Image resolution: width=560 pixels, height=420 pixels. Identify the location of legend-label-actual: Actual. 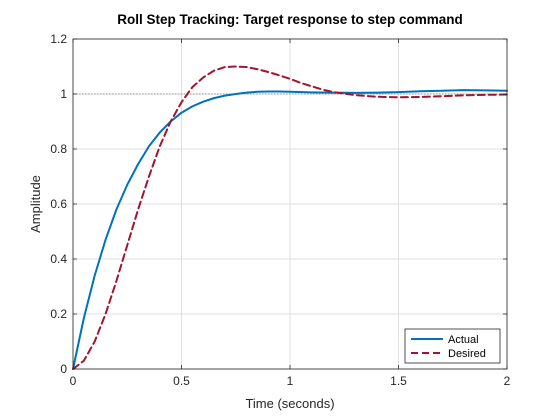
(463, 340).